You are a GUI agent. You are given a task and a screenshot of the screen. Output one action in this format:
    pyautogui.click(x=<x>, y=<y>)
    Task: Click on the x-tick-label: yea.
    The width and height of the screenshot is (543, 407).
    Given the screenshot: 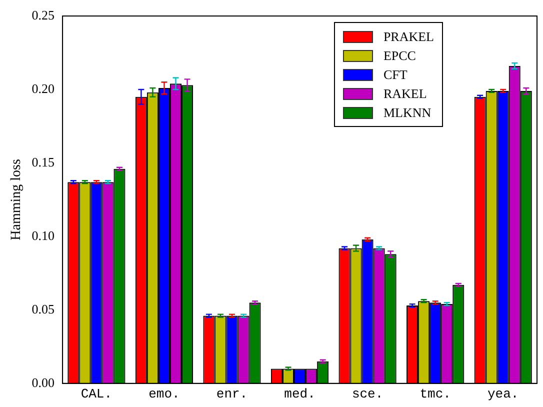 What is the action you would take?
    pyautogui.click(x=503, y=394)
    